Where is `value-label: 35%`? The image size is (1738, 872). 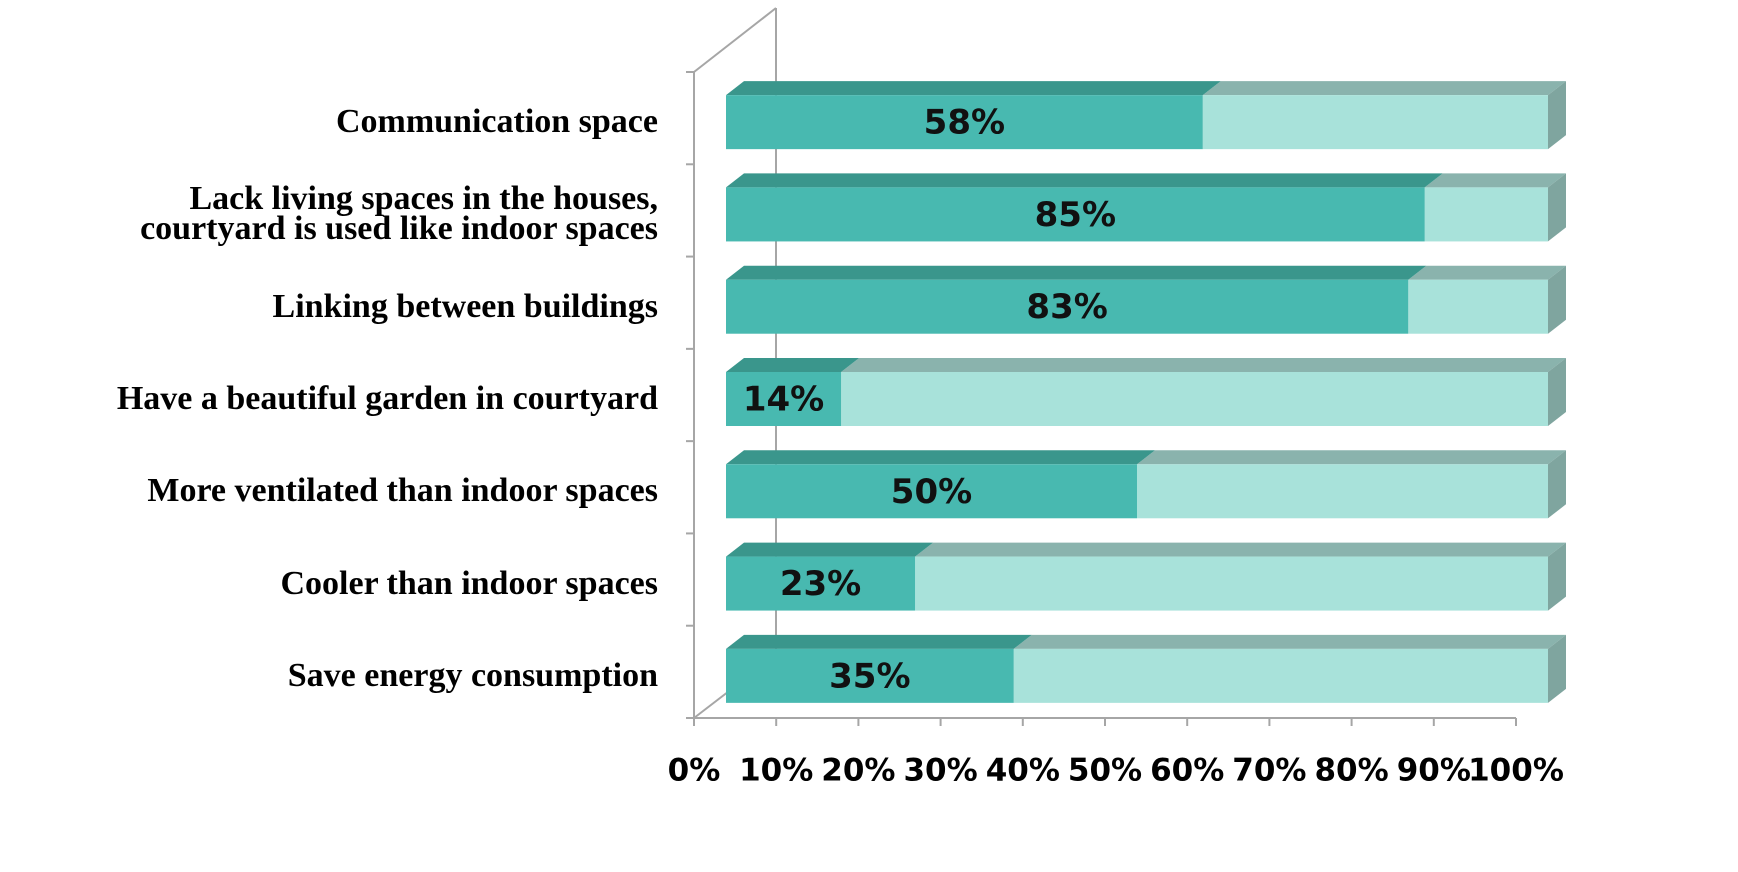 value-label: 35% is located at coordinates (869, 676).